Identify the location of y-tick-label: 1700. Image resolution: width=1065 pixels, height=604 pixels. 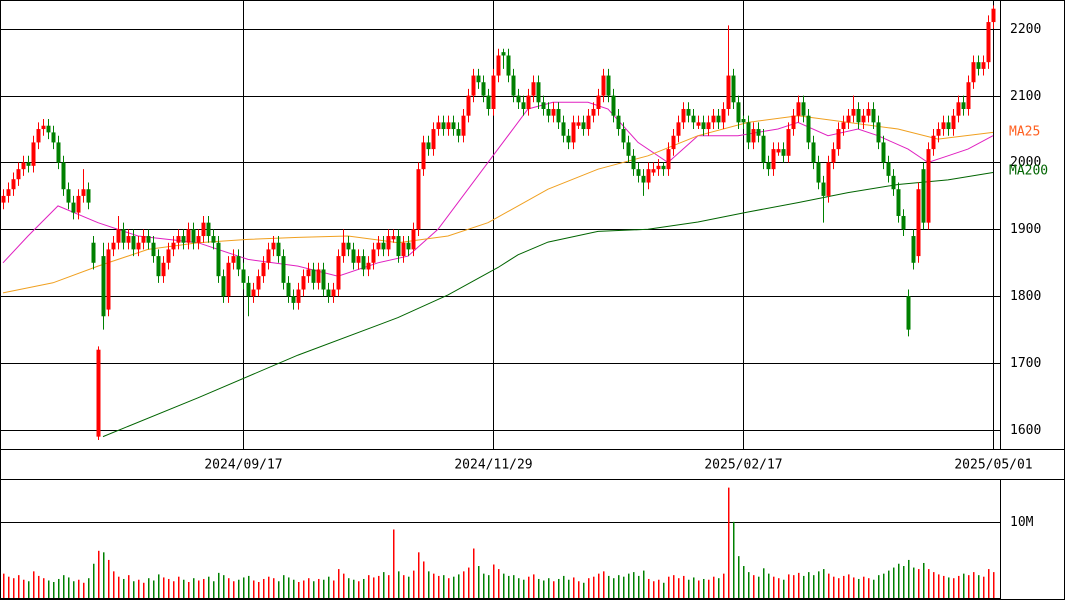
(1025, 363).